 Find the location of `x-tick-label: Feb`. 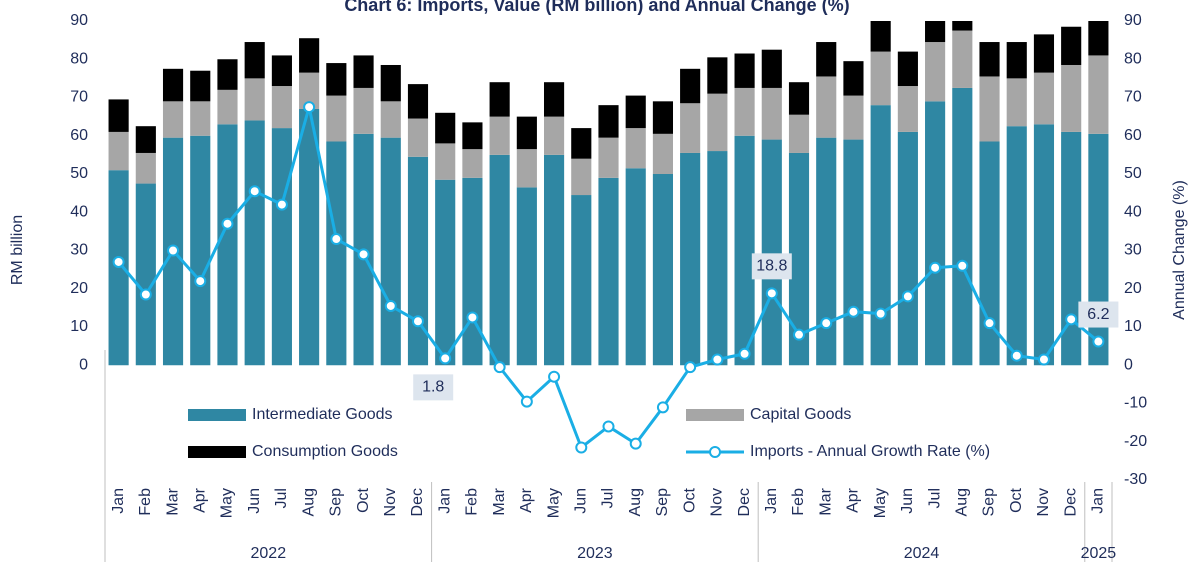

x-tick-label: Feb is located at coordinates (798, 502).